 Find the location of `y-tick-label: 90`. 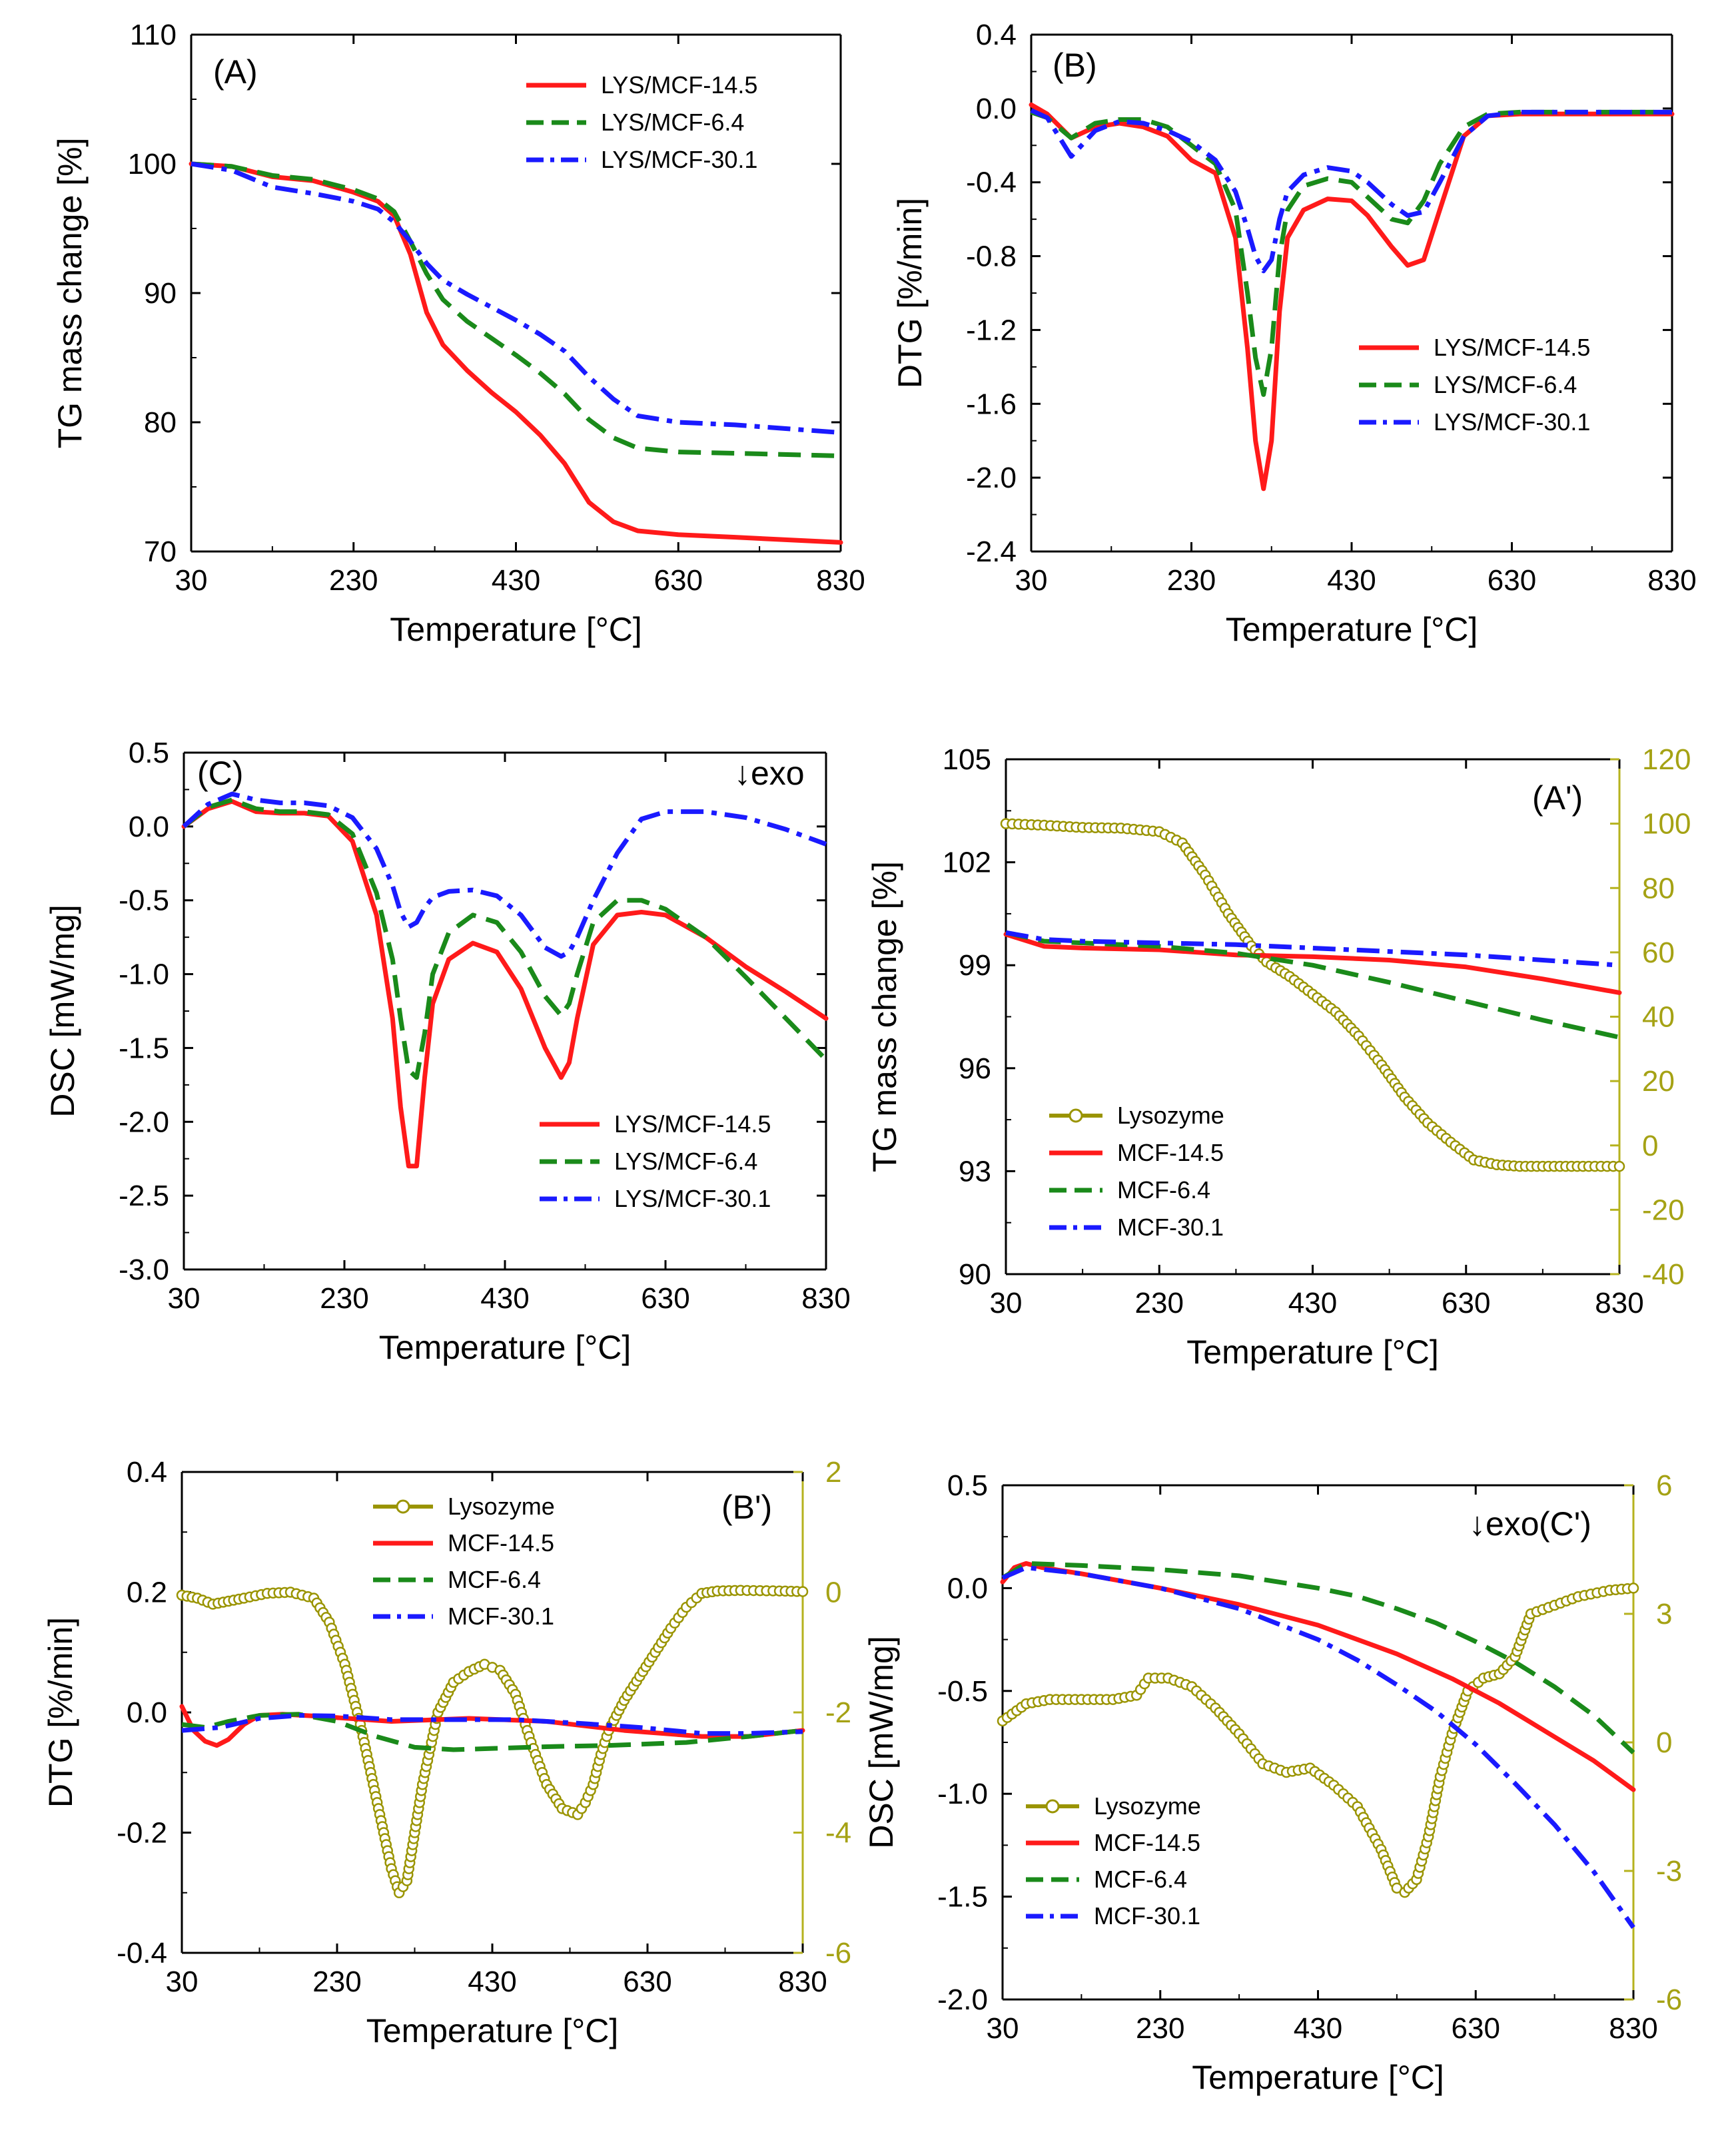

y-tick-label: 90 is located at coordinates (975, 1274).